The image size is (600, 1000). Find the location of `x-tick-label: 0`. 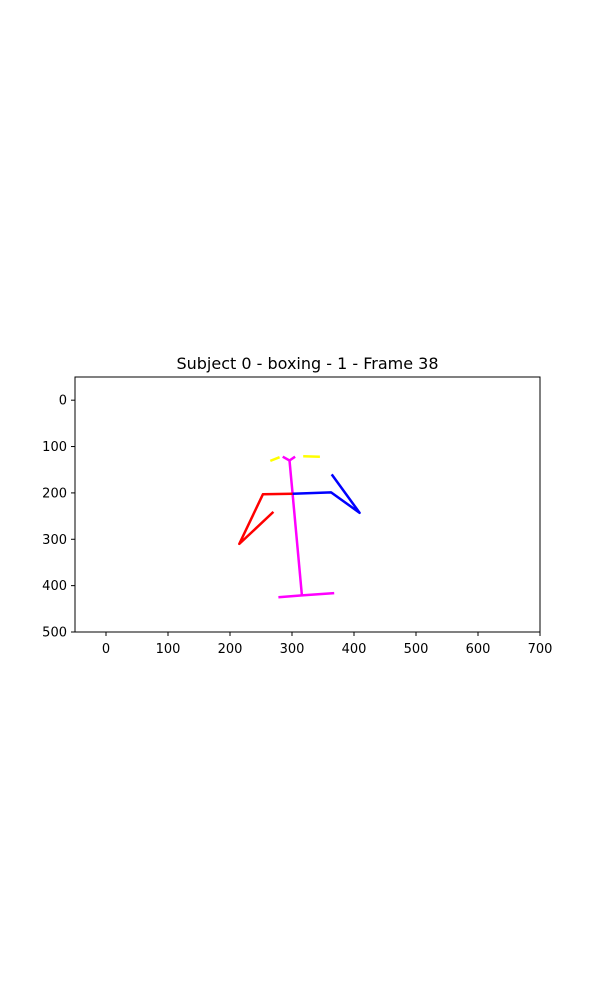

x-tick-label: 0 is located at coordinates (106, 649).